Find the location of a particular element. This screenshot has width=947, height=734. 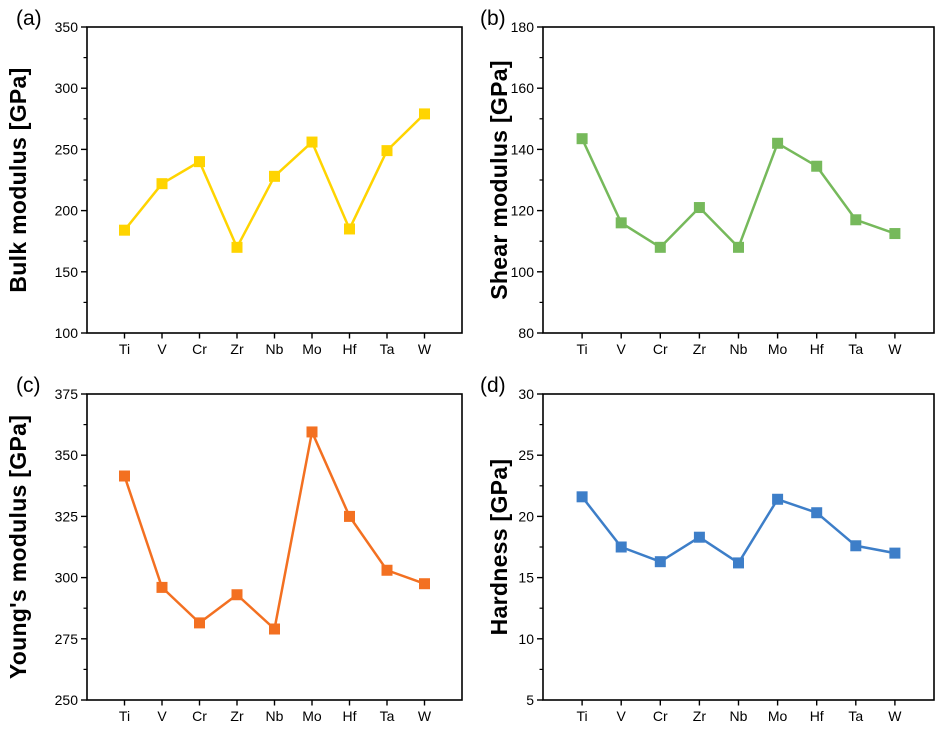

svg-text: 375 is located at coordinates (67, 394).